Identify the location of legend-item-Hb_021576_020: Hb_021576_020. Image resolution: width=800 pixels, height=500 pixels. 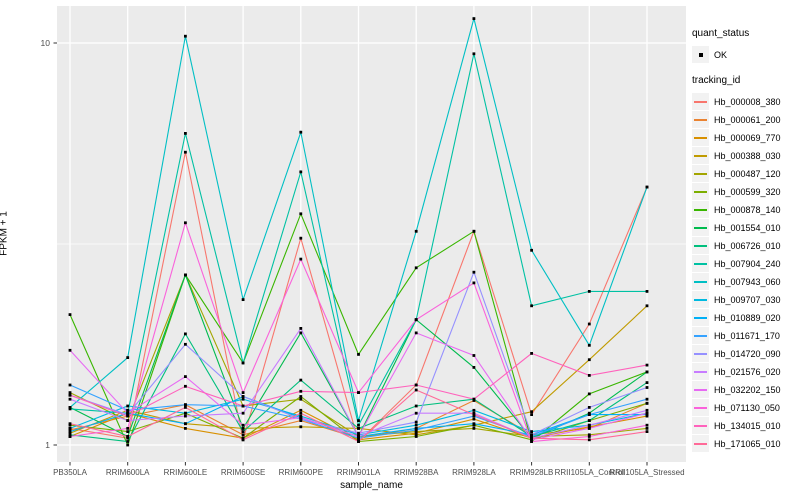
(745, 371).